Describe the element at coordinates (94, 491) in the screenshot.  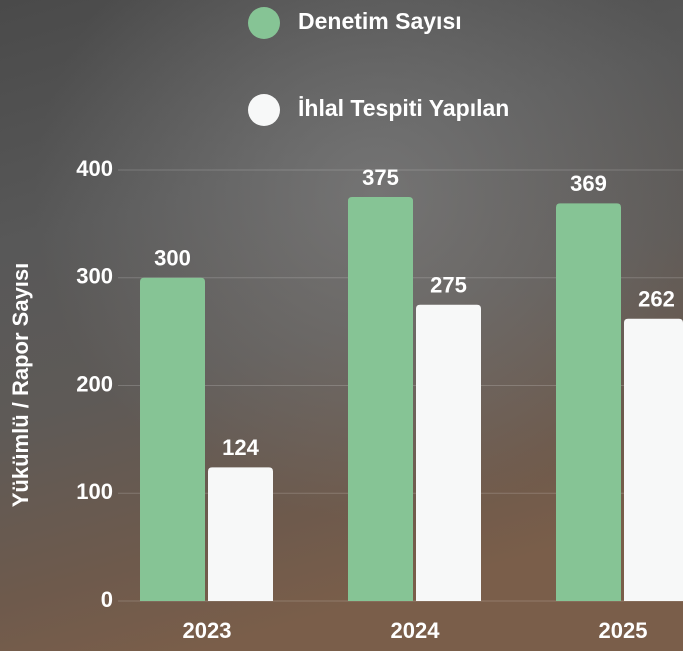
I see `y-tick-label: 100` at that location.